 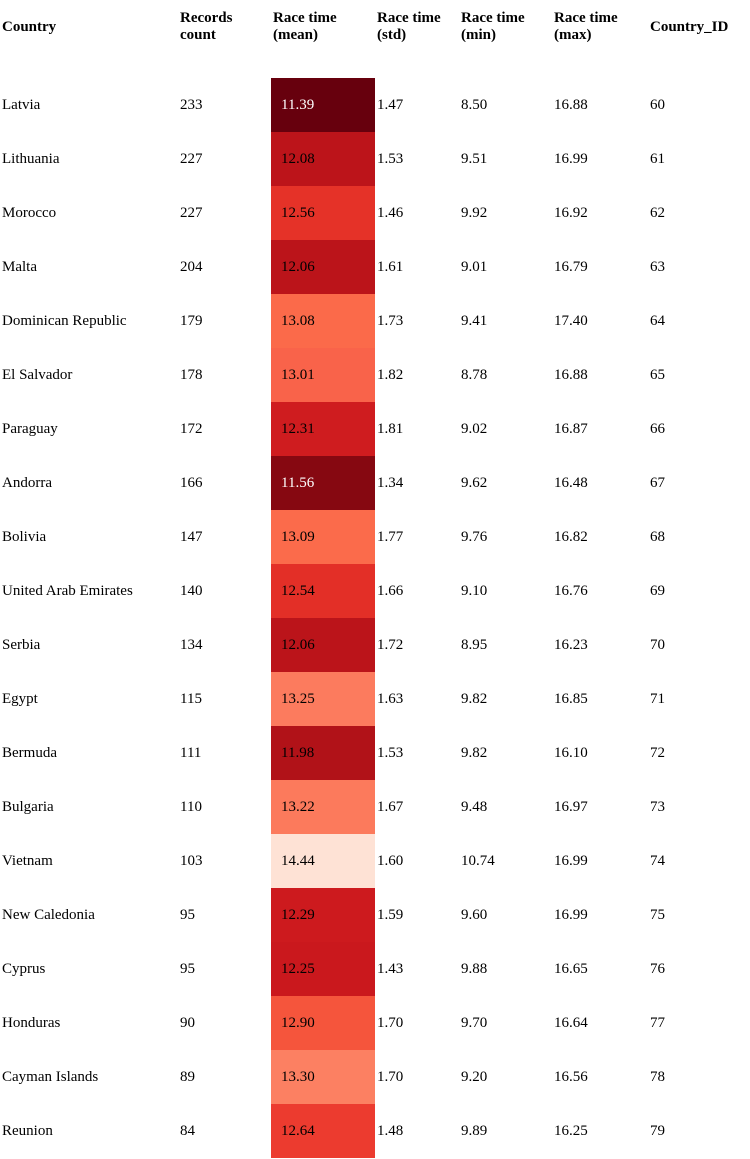 I want to click on cell-records-count: 204, so click(x=191, y=266).